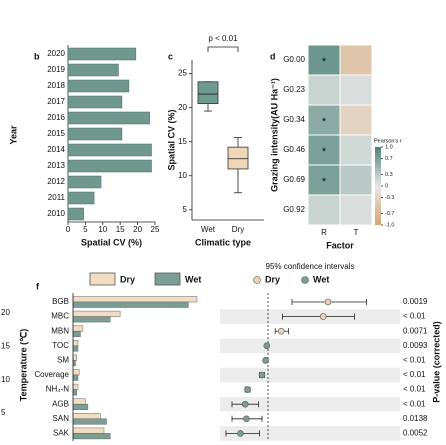 The width and height of the screenshot is (446, 445). What do you see at coordinates (294, 119) in the screenshot?
I see `y-tick-label: G0.34` at bounding box center [294, 119].